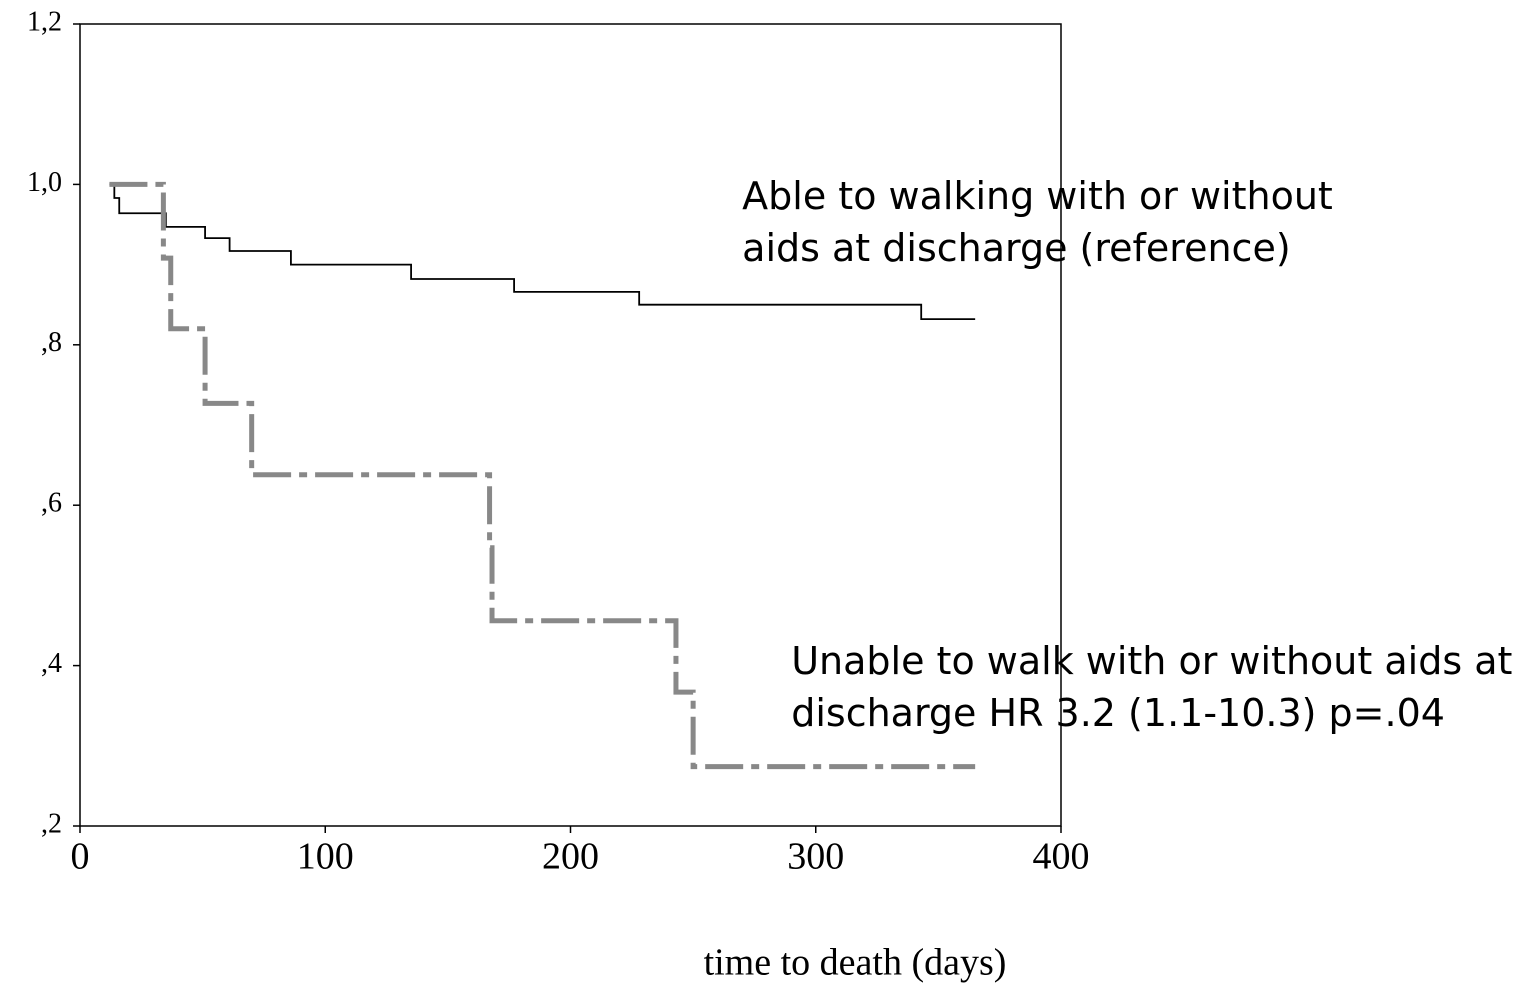 The width and height of the screenshot is (1530, 986). Describe the element at coordinates (51, 503) in the screenshot. I see `y-tick-label: ,6` at that location.